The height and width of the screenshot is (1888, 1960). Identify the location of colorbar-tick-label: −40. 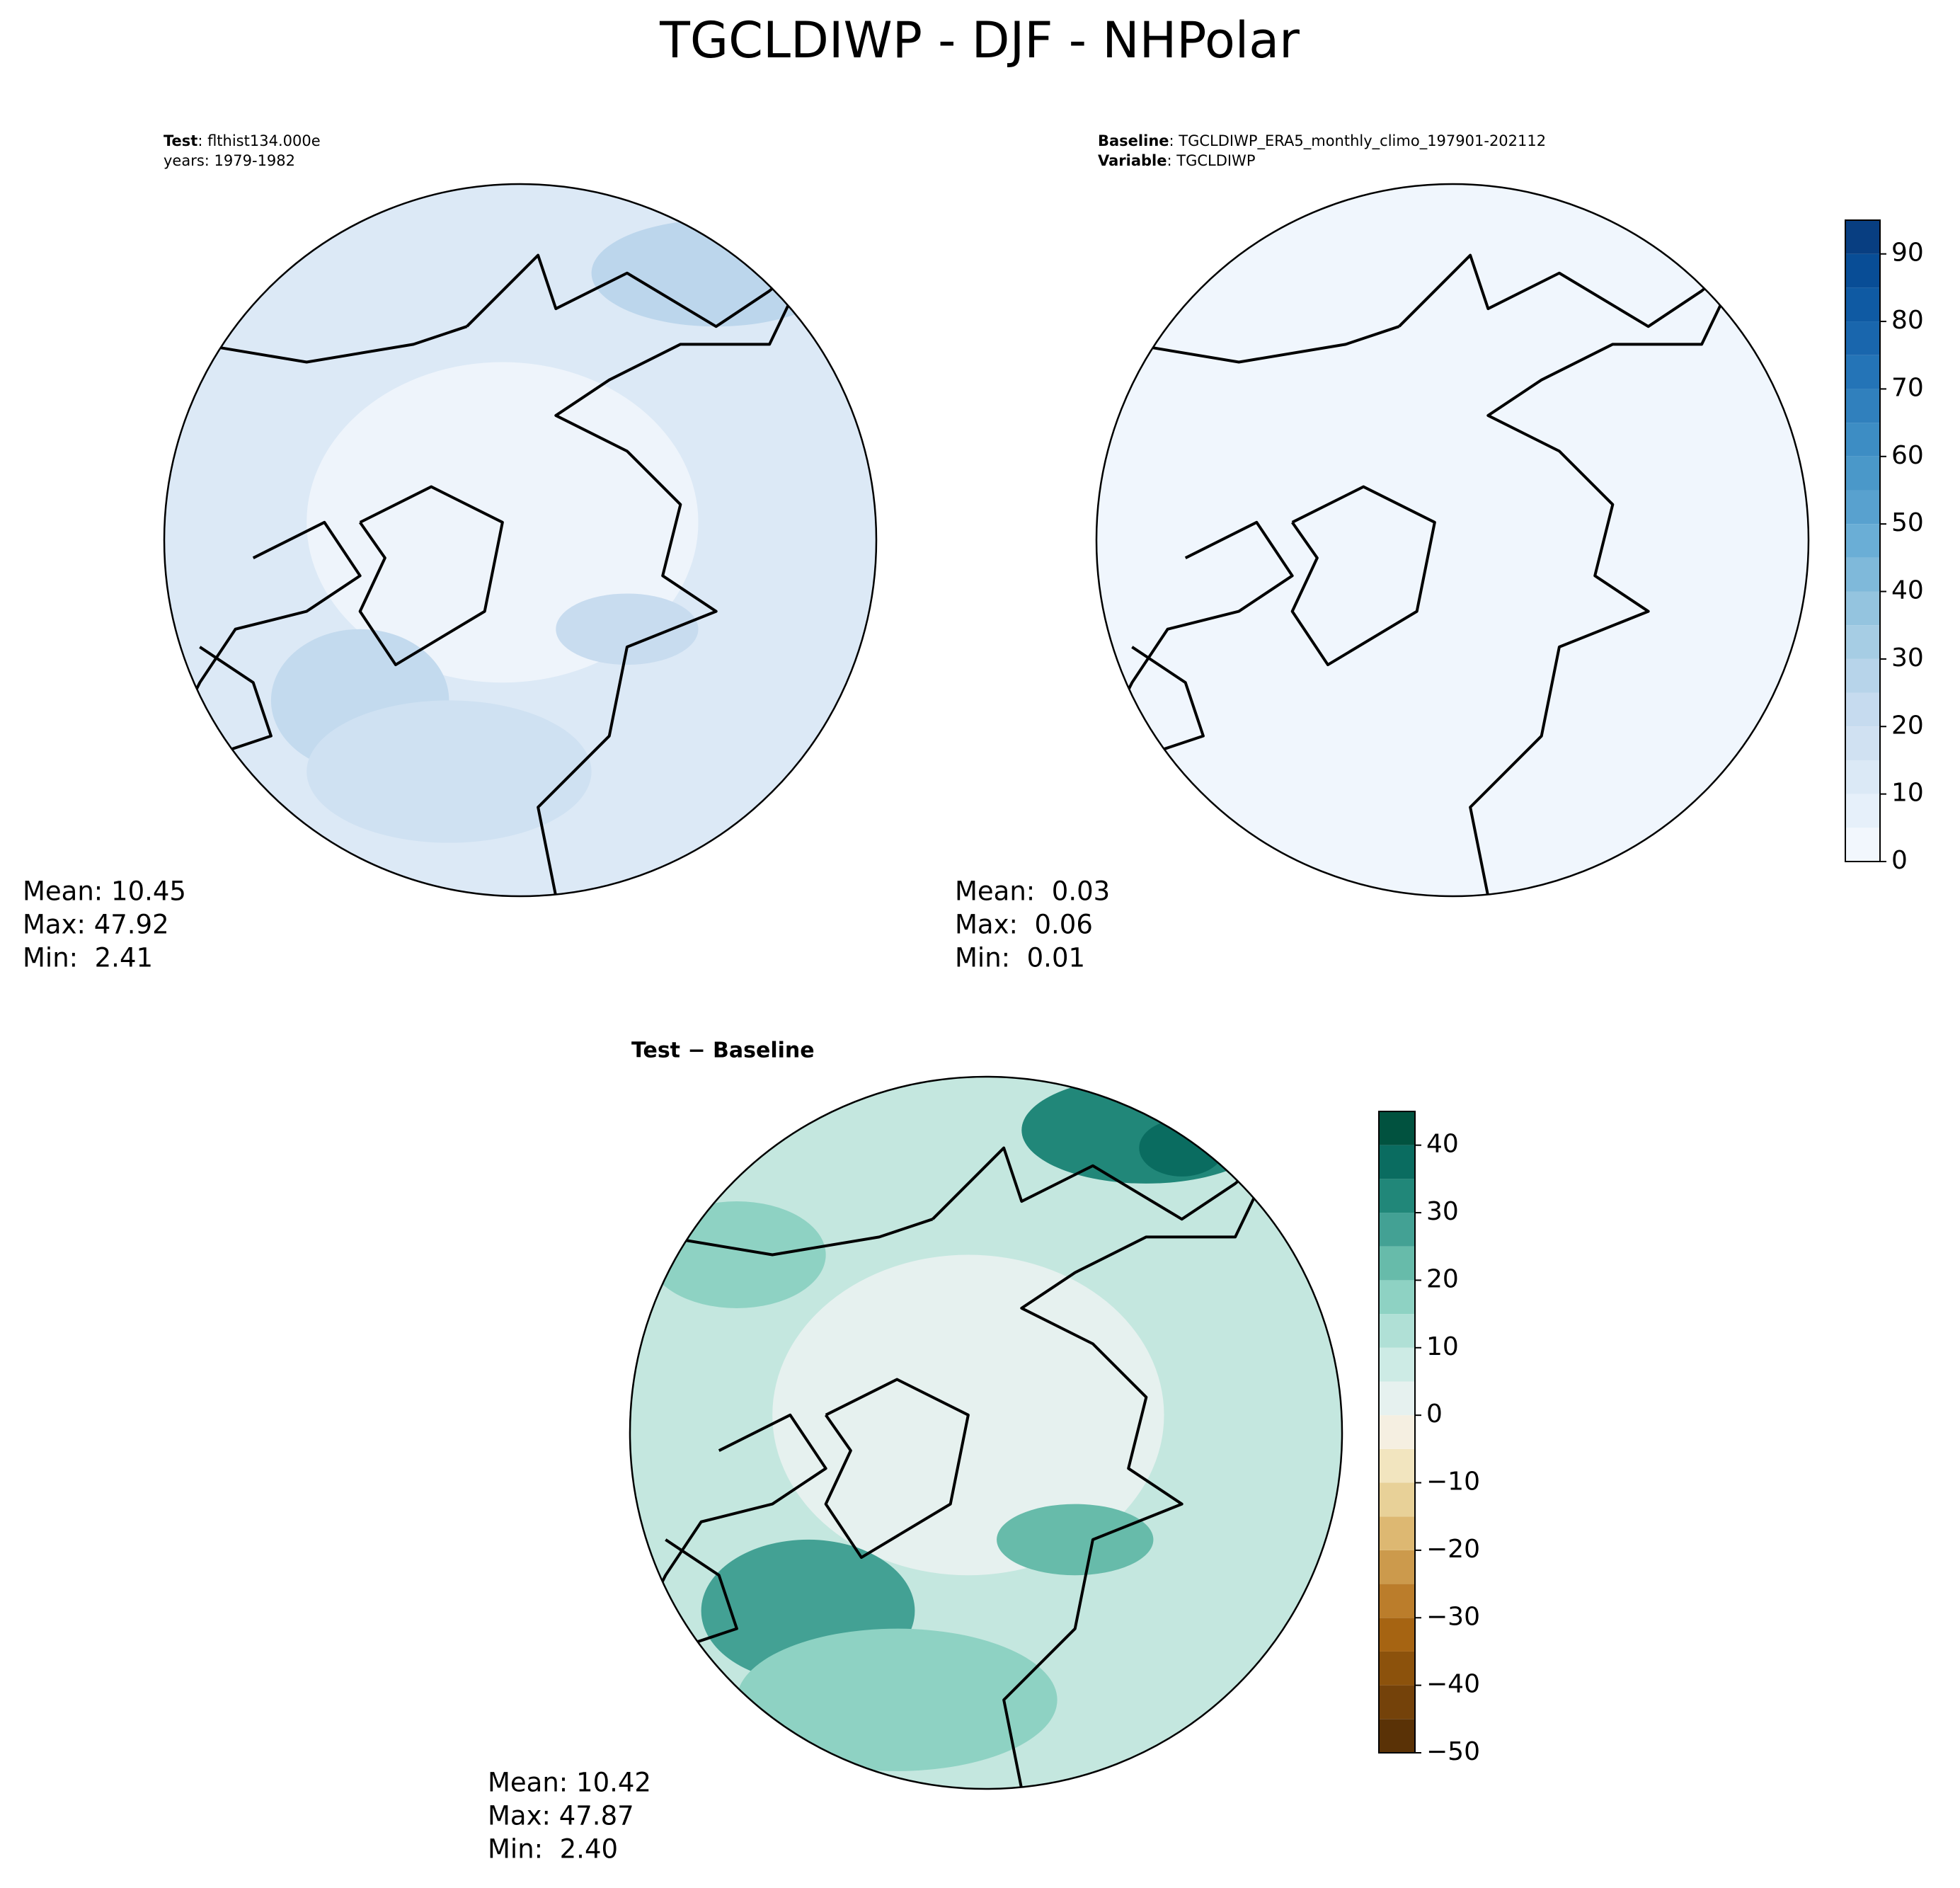
(1453, 1684).